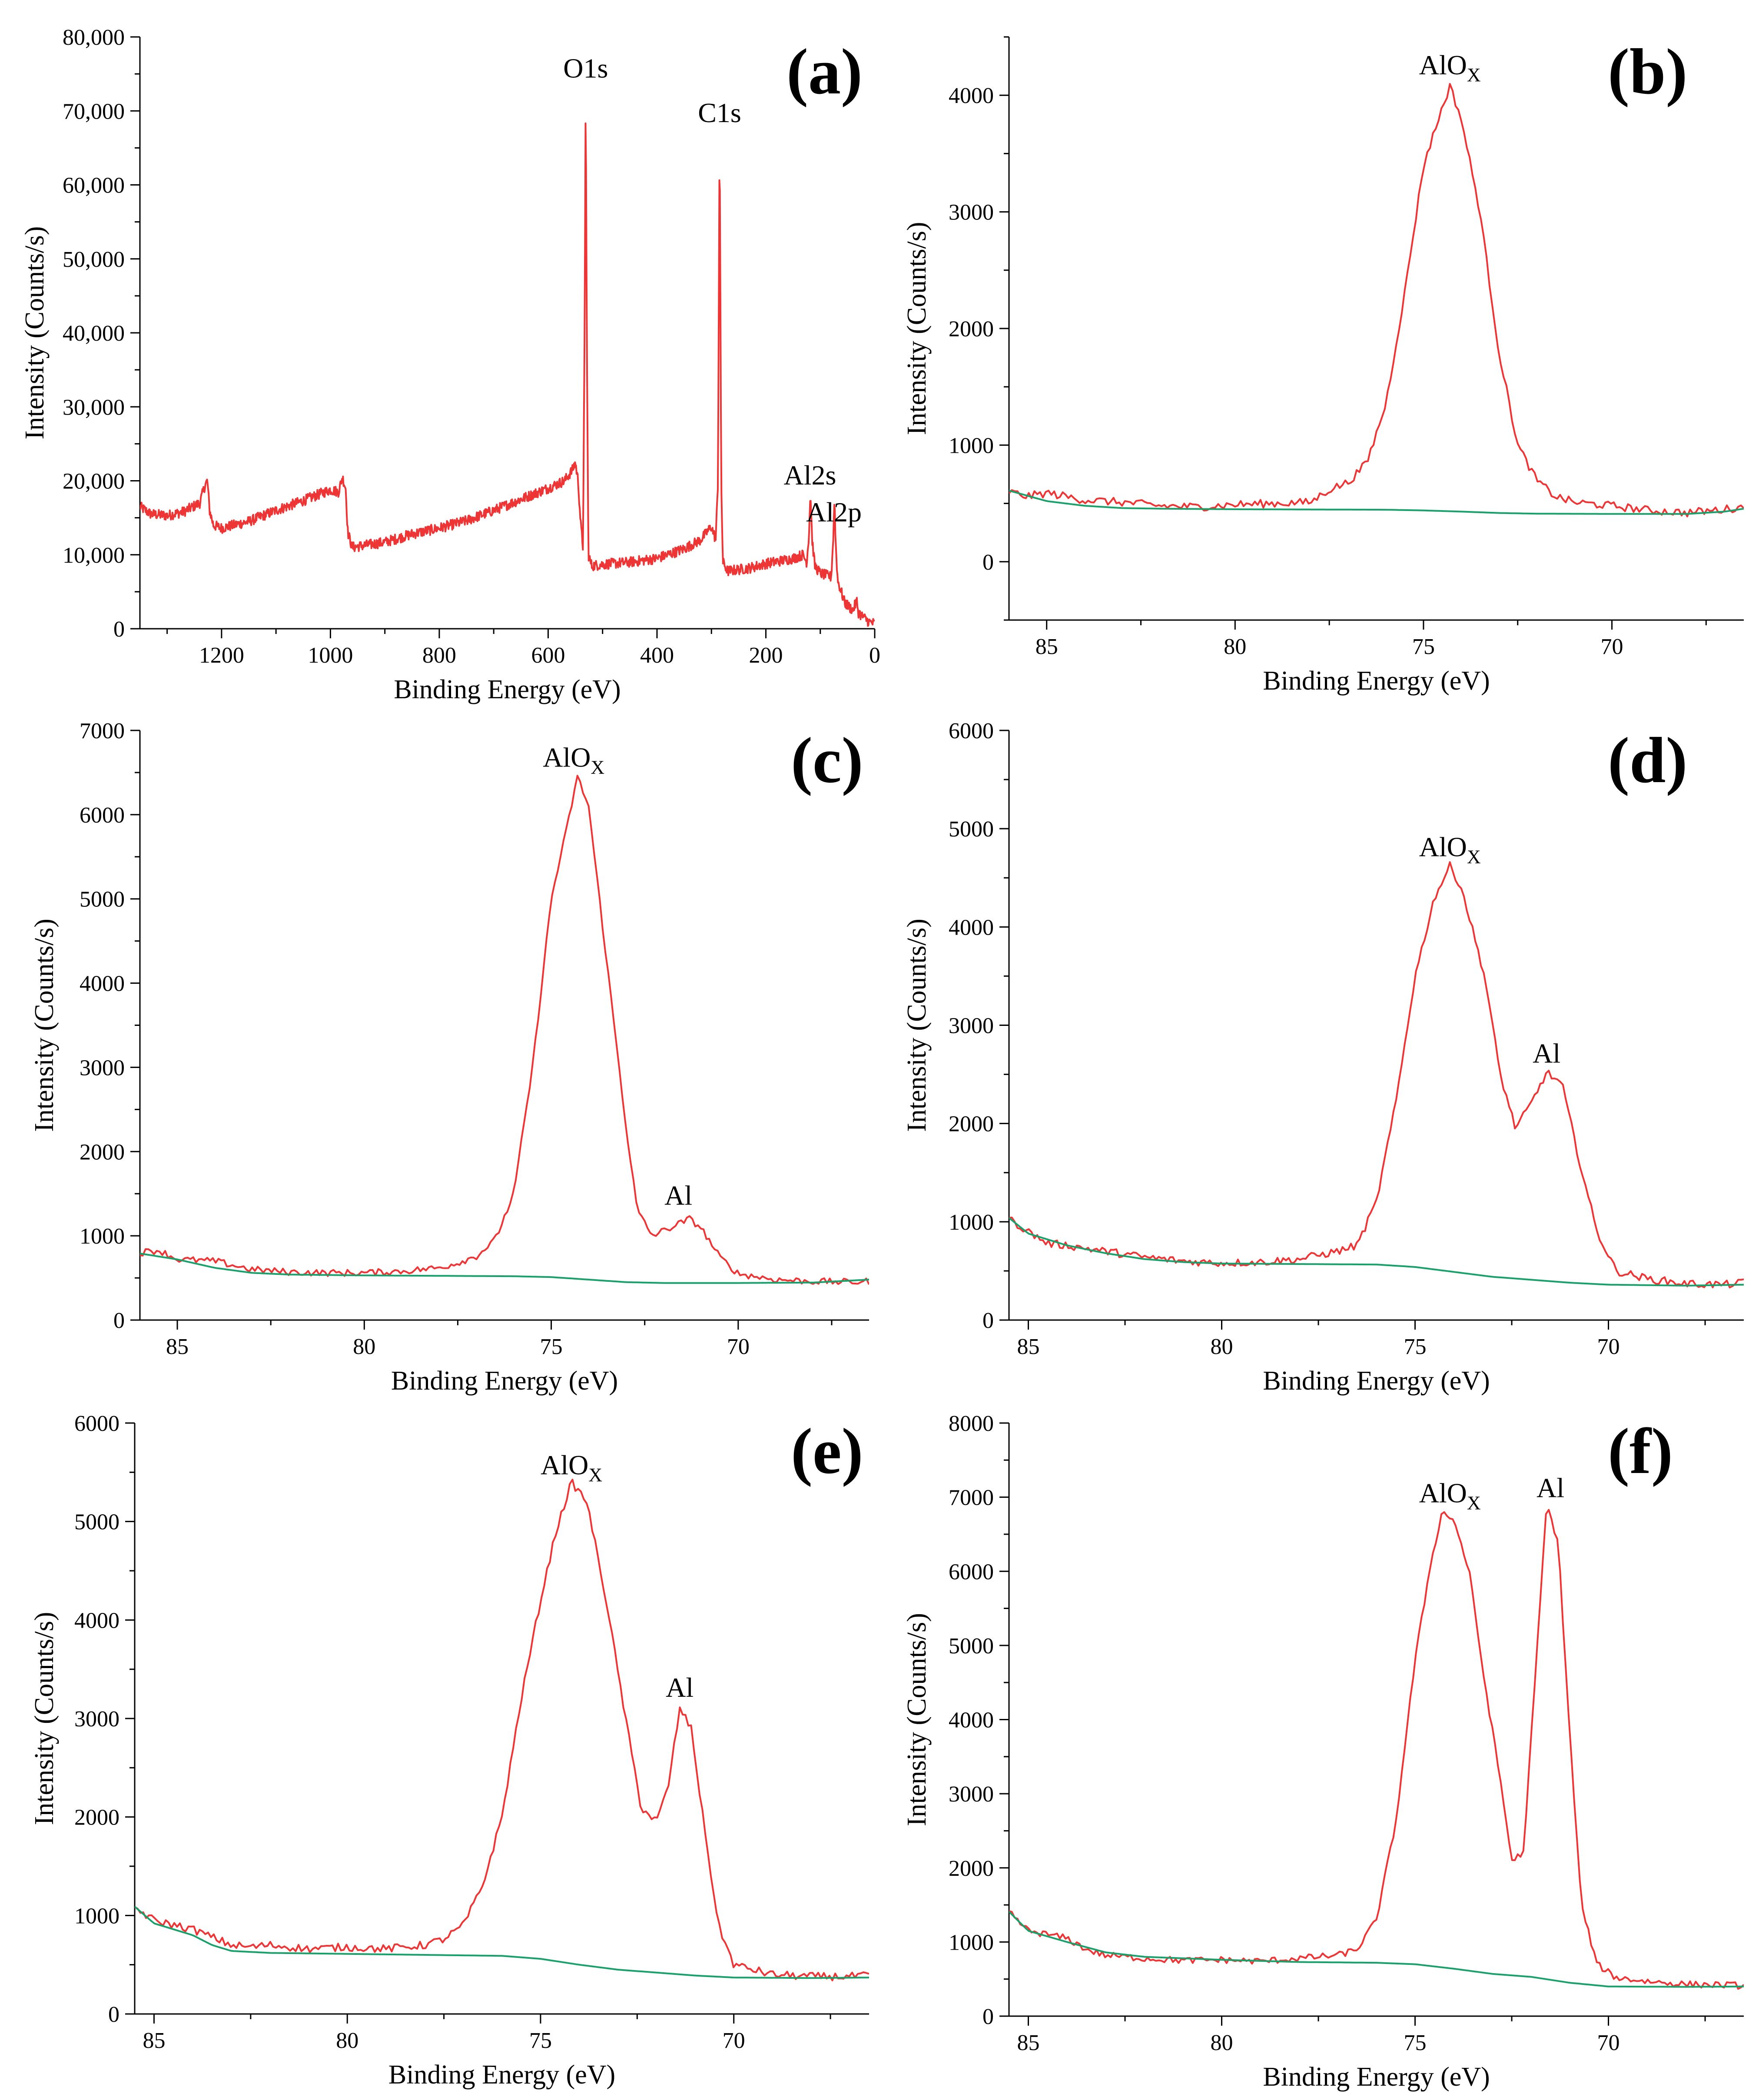 The image size is (1759, 2100). What do you see at coordinates (834, 512) in the screenshot?
I see `peak-annotation: Al2p` at bounding box center [834, 512].